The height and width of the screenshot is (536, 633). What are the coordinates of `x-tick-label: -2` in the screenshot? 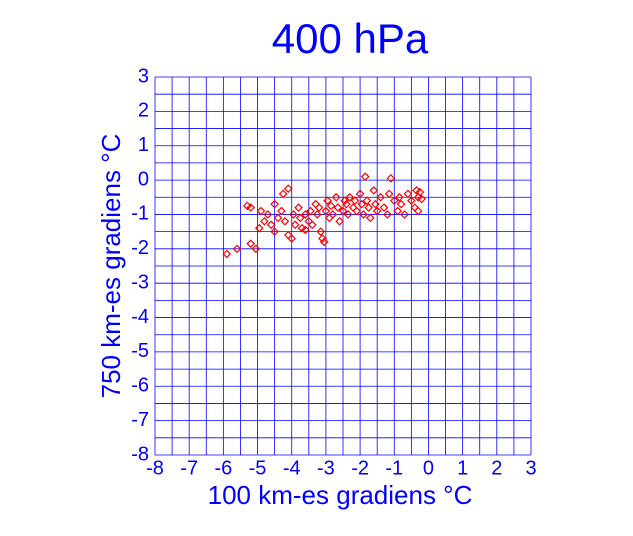 It's located at (360, 468).